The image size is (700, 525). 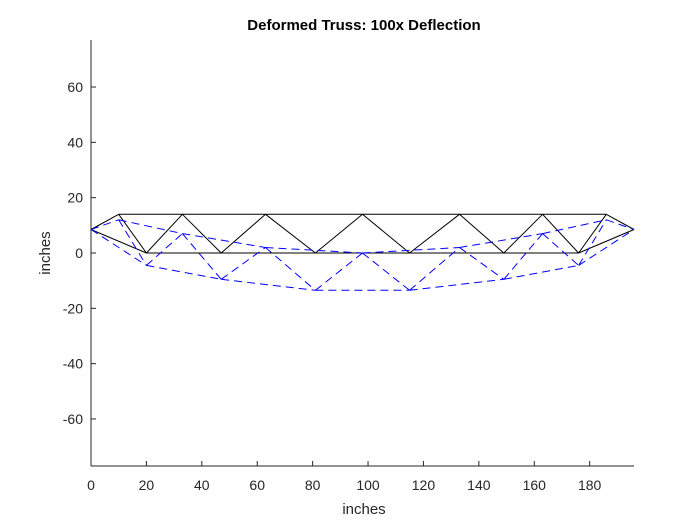 What do you see at coordinates (73, 364) in the screenshot?
I see `y-tick-label: -40` at bounding box center [73, 364].